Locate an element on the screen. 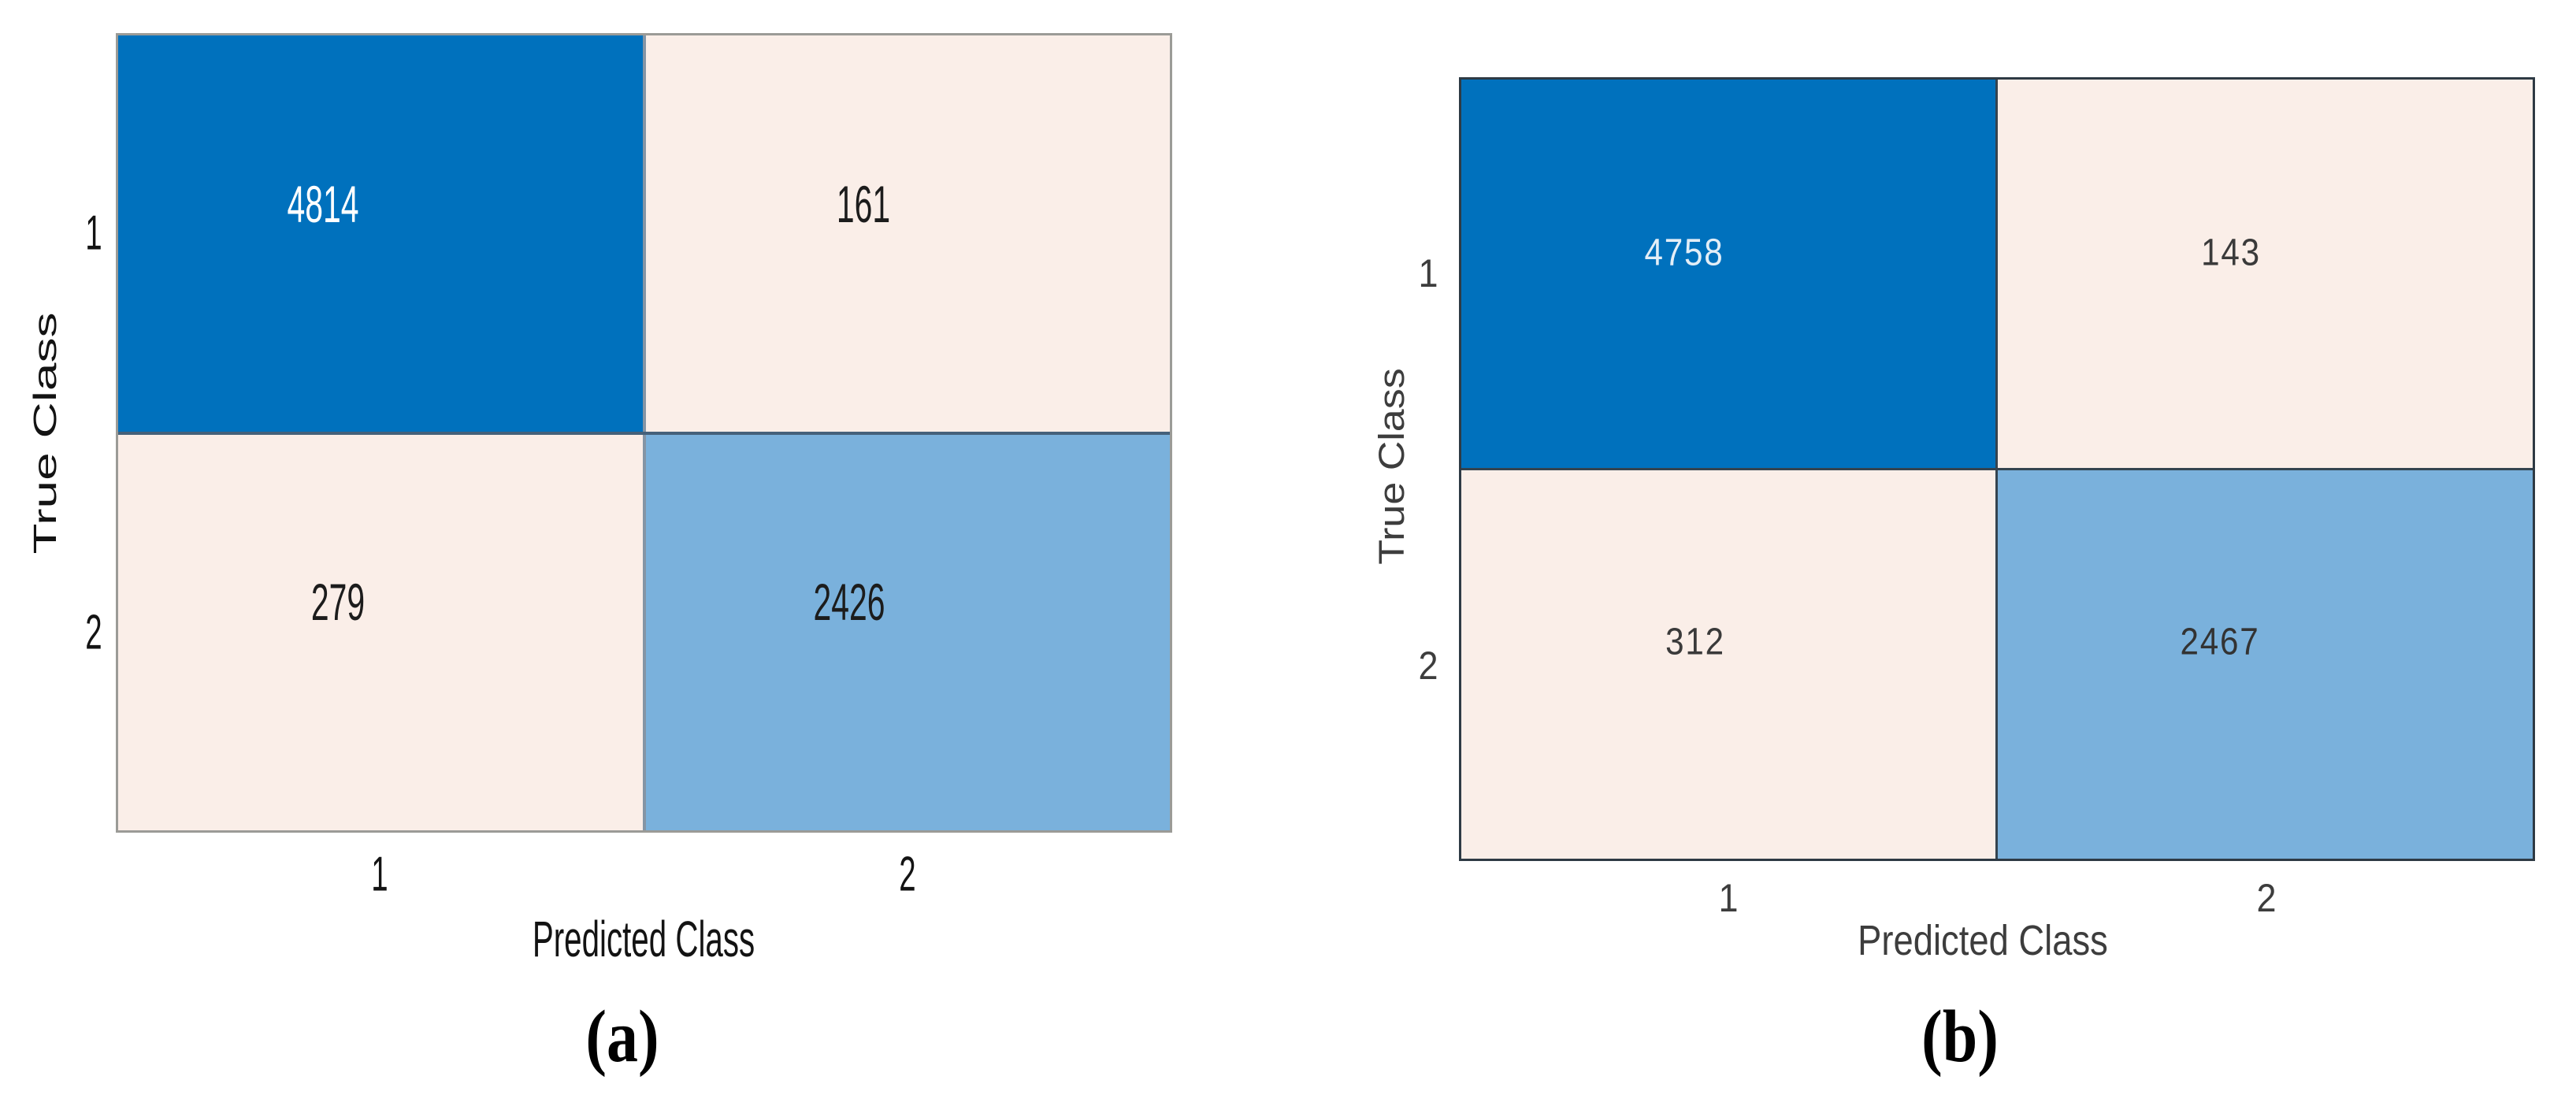 The height and width of the screenshot is (1095, 2576). cell-value: 161 is located at coordinates (864, 204).